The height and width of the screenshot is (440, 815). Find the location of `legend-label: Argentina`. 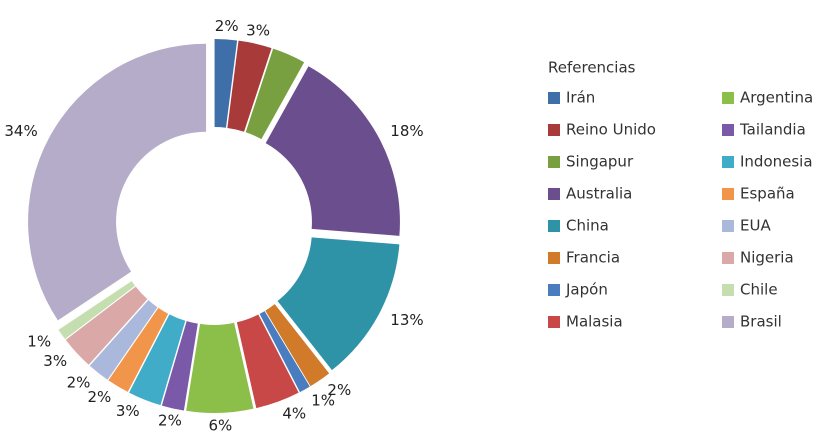

legend-label: Argentina is located at coordinates (776, 98).